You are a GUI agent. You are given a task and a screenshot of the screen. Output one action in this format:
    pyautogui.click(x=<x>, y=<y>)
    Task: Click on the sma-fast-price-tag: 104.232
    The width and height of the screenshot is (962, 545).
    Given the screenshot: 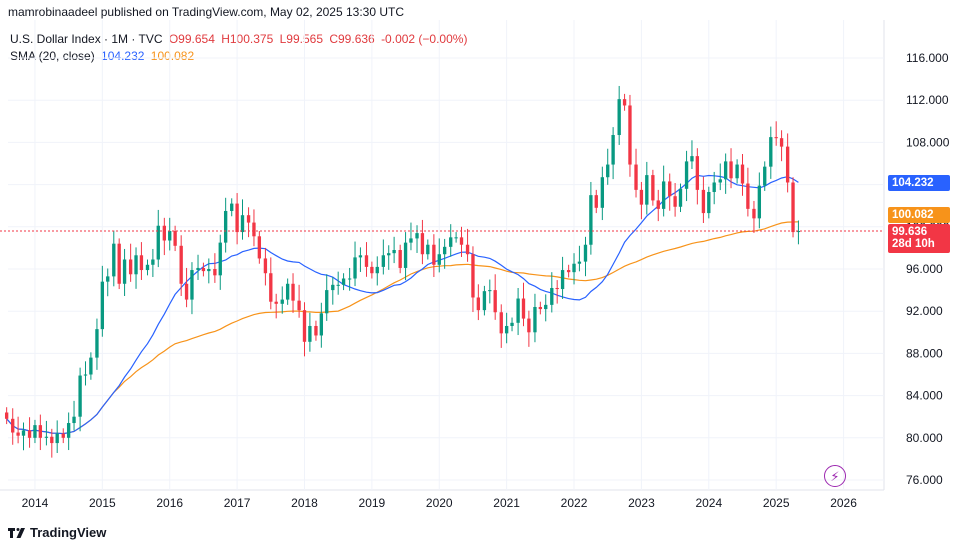 What is the action you would take?
    pyautogui.click(x=919, y=183)
    